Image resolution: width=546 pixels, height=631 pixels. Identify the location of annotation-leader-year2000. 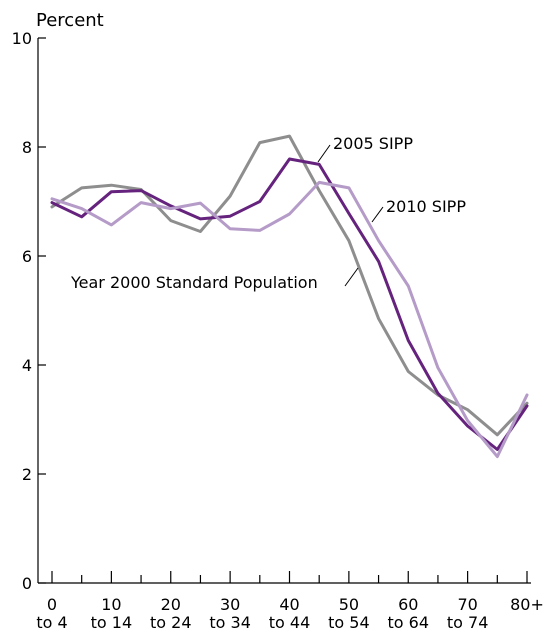
(351, 277).